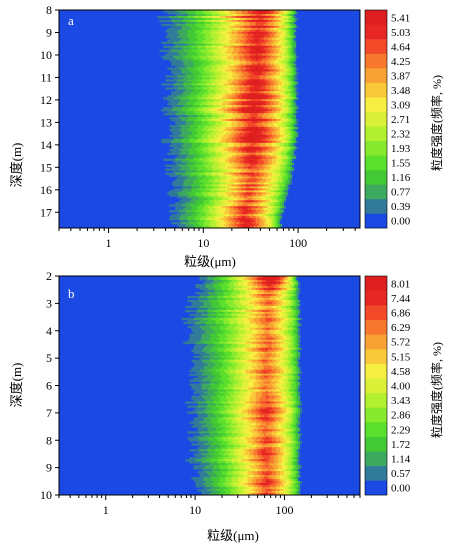 This screenshot has height=547, width=454. What do you see at coordinates (46, 145) in the screenshot?
I see `y-tick-label: 14` at bounding box center [46, 145].